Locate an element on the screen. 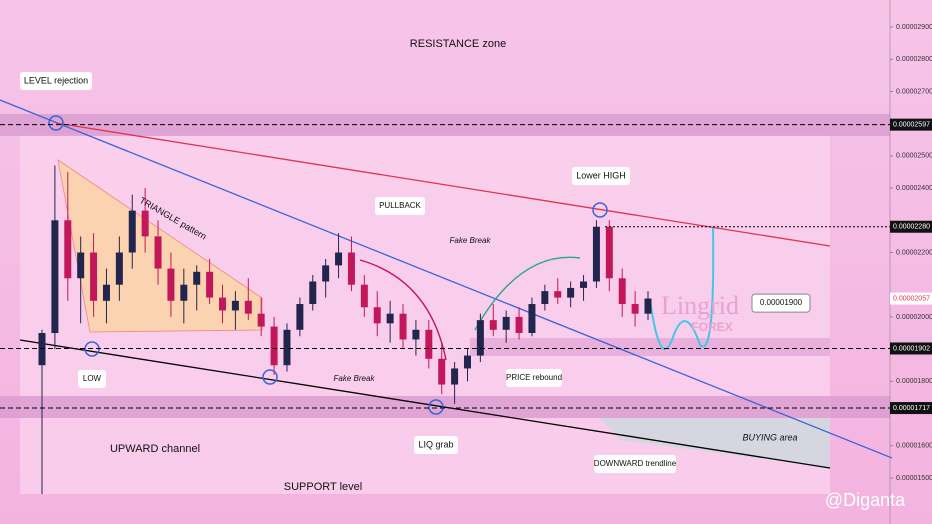  target-box is located at coordinates (781, 303).